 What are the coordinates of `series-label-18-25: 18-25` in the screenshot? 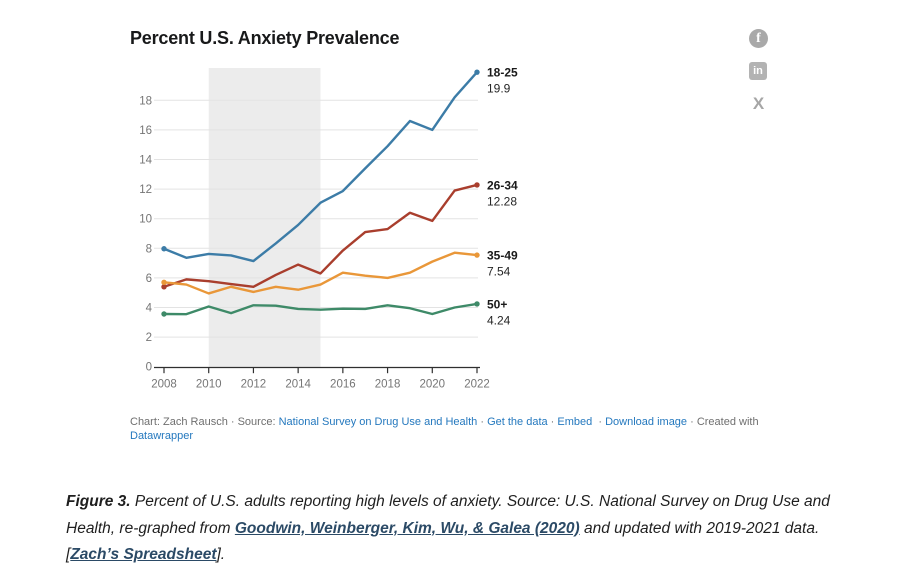 It's located at (502, 73).